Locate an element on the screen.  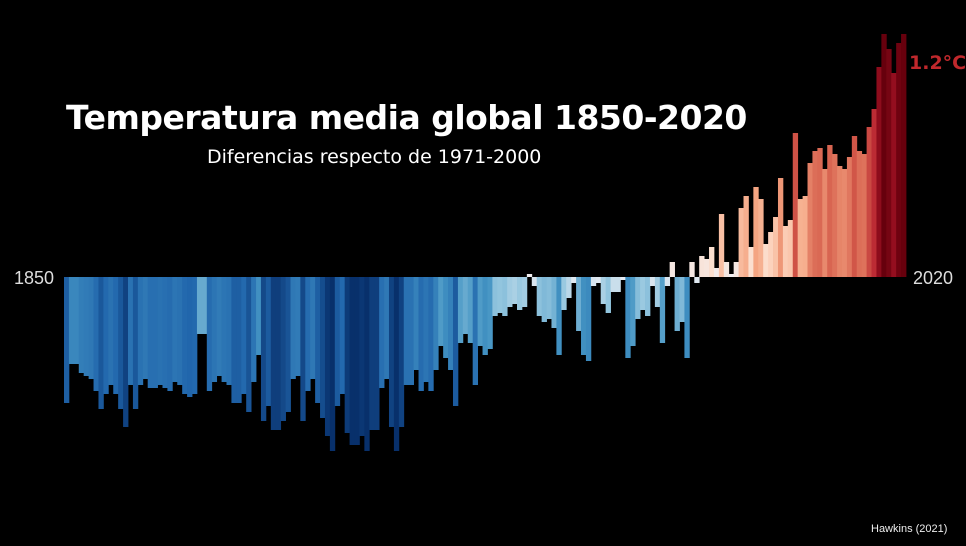
bar-1988 is located at coordinates (746, 236).